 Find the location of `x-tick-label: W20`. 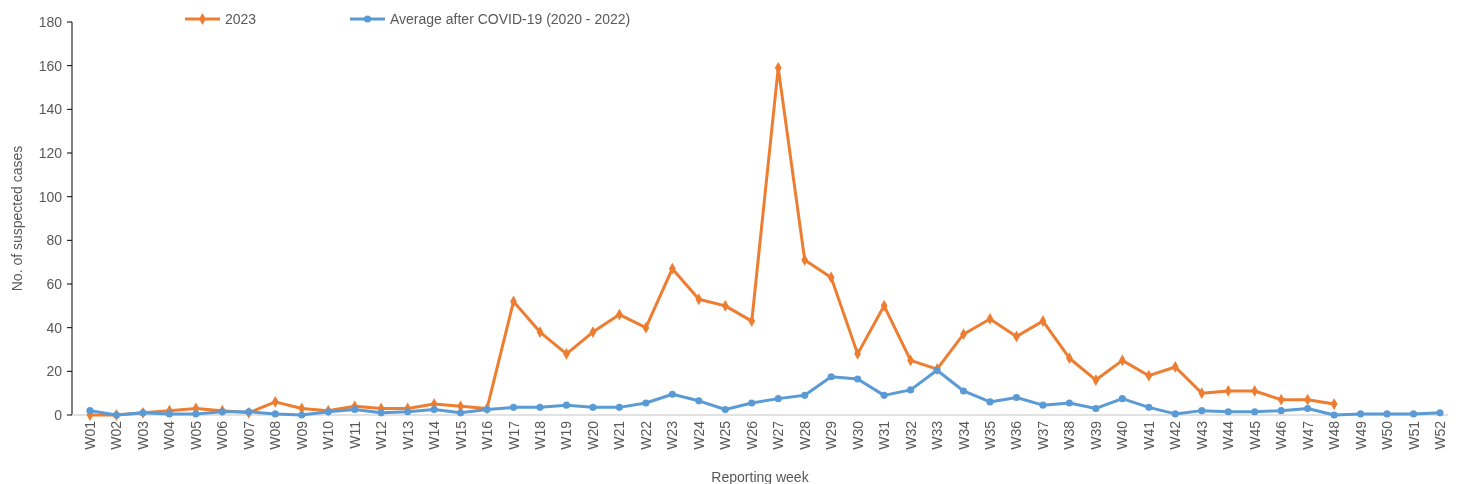

x-tick-label: W20 is located at coordinates (592, 435).